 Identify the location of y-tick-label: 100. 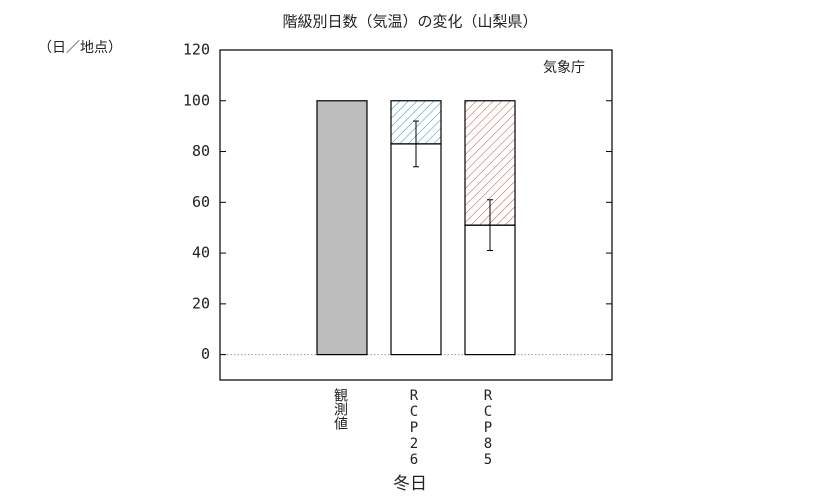
(196, 100).